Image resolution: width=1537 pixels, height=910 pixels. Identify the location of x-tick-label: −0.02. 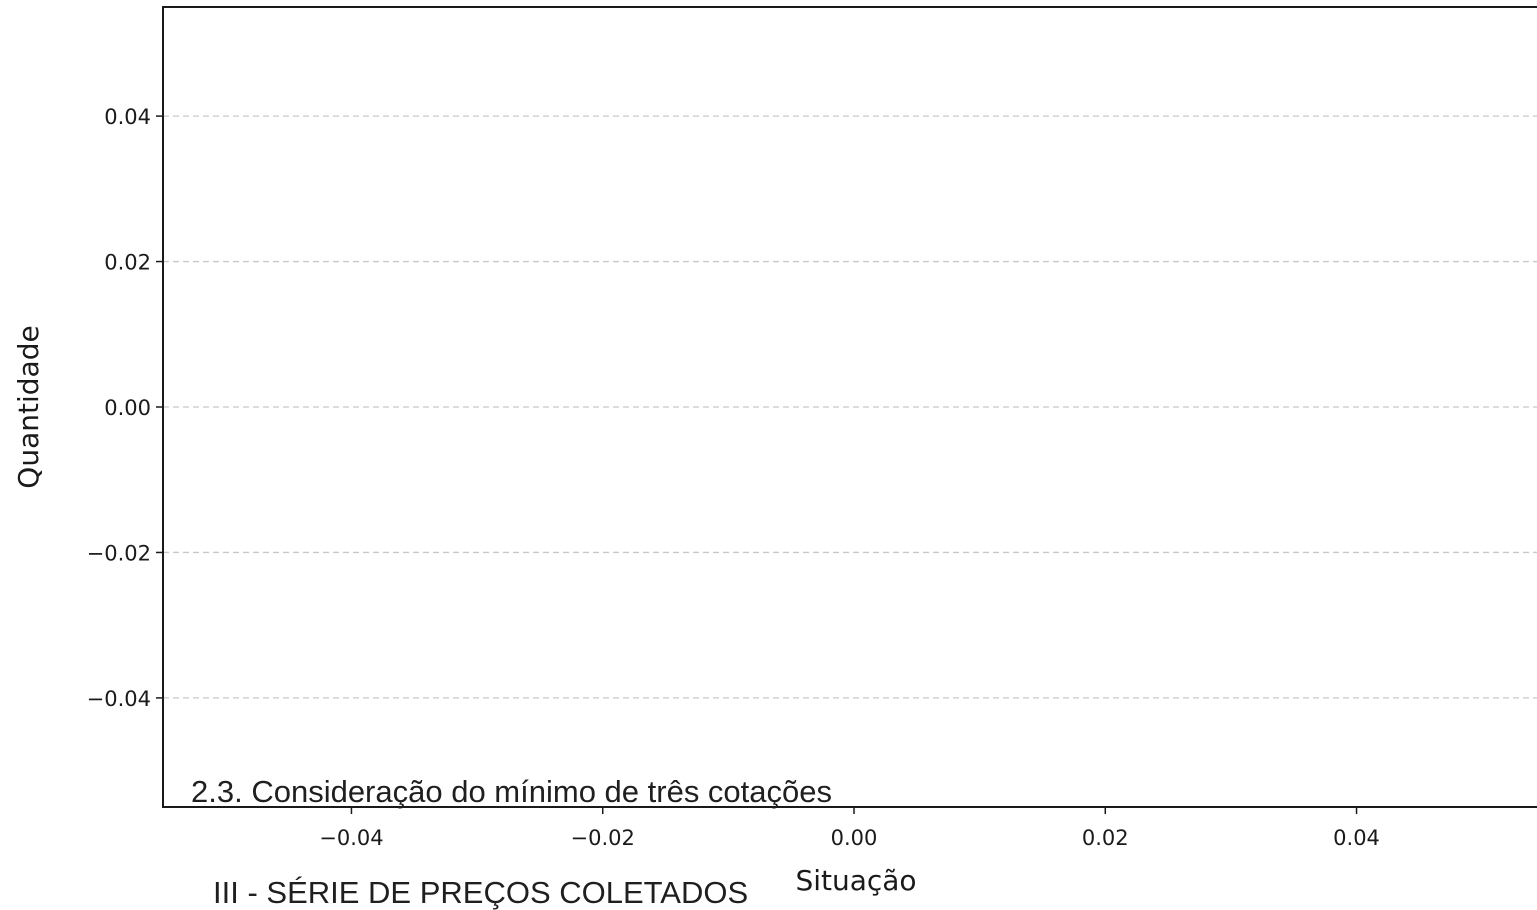
(603, 838).